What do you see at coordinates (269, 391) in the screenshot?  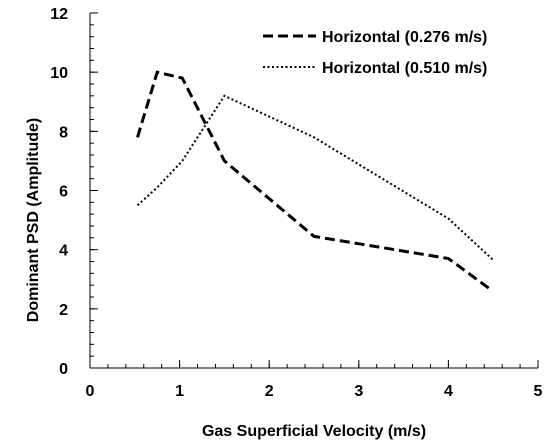 I see `x-tick-label: 2` at bounding box center [269, 391].